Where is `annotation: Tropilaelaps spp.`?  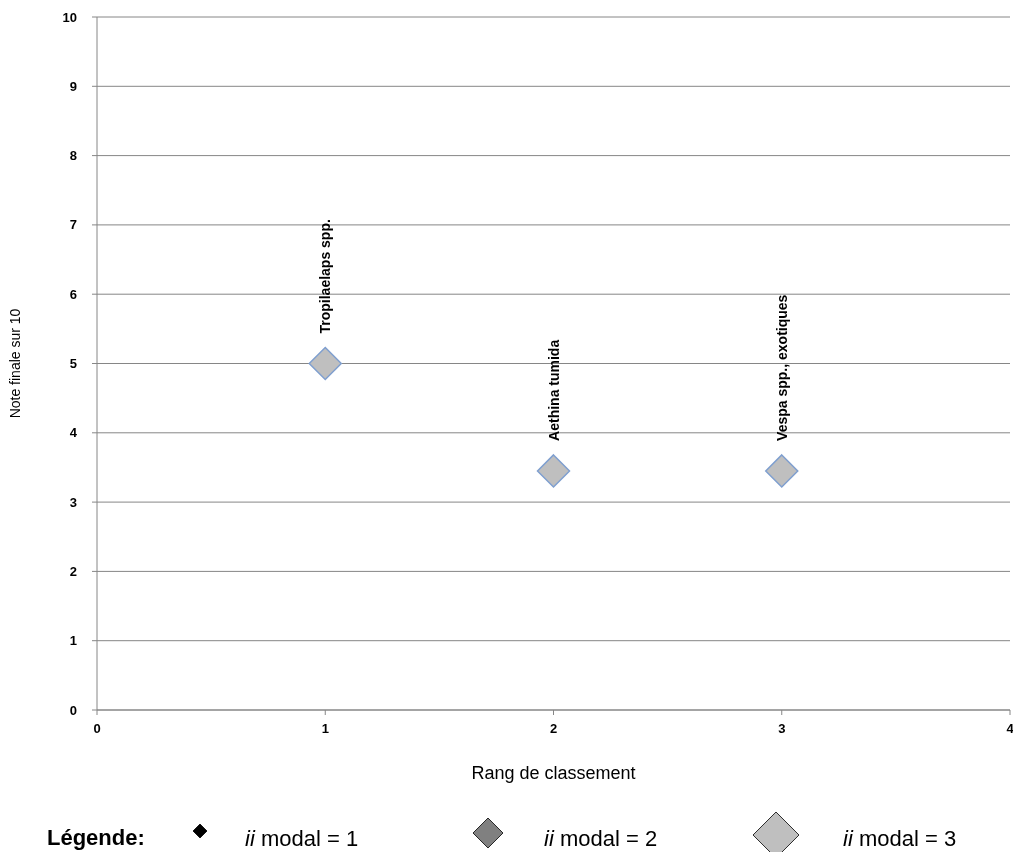
annotation: Tropilaelaps spp. is located at coordinates (325, 276).